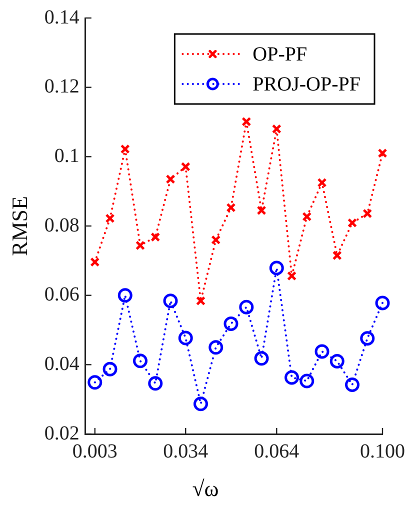 The width and height of the screenshot is (411, 515). I want to click on y-tick-label: 0.08, so click(62, 225).